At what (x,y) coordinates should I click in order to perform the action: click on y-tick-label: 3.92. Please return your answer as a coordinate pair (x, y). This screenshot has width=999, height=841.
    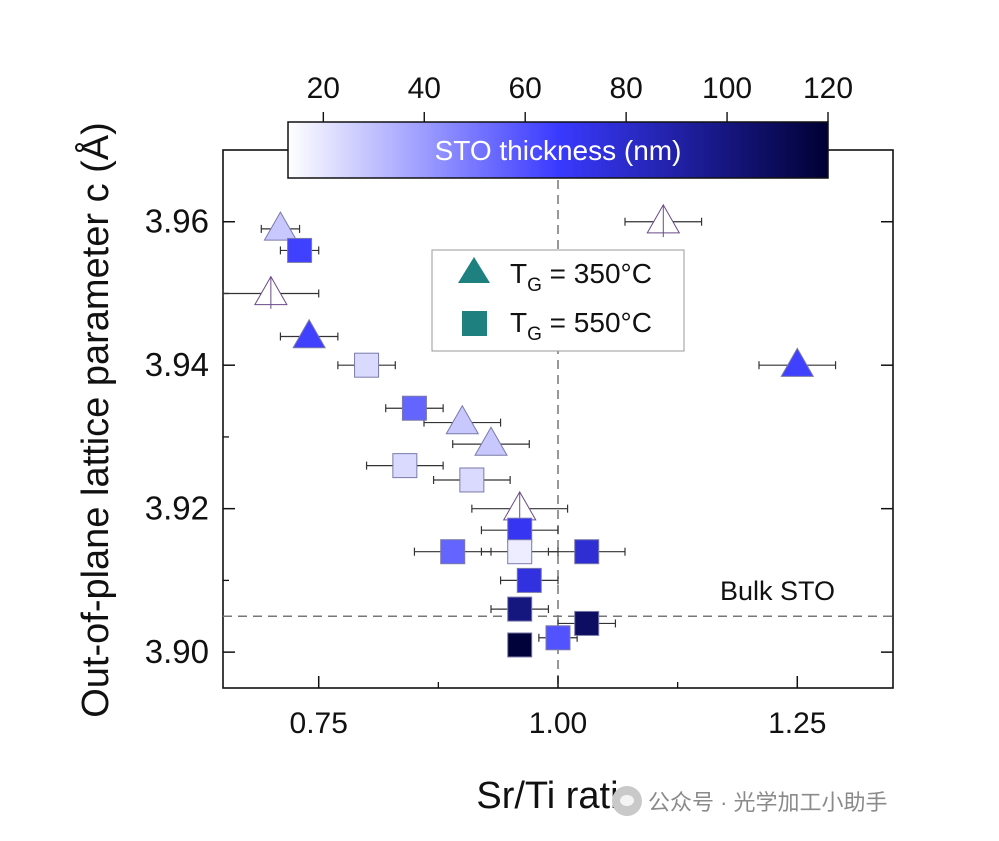
    Looking at the image, I should click on (177, 508).